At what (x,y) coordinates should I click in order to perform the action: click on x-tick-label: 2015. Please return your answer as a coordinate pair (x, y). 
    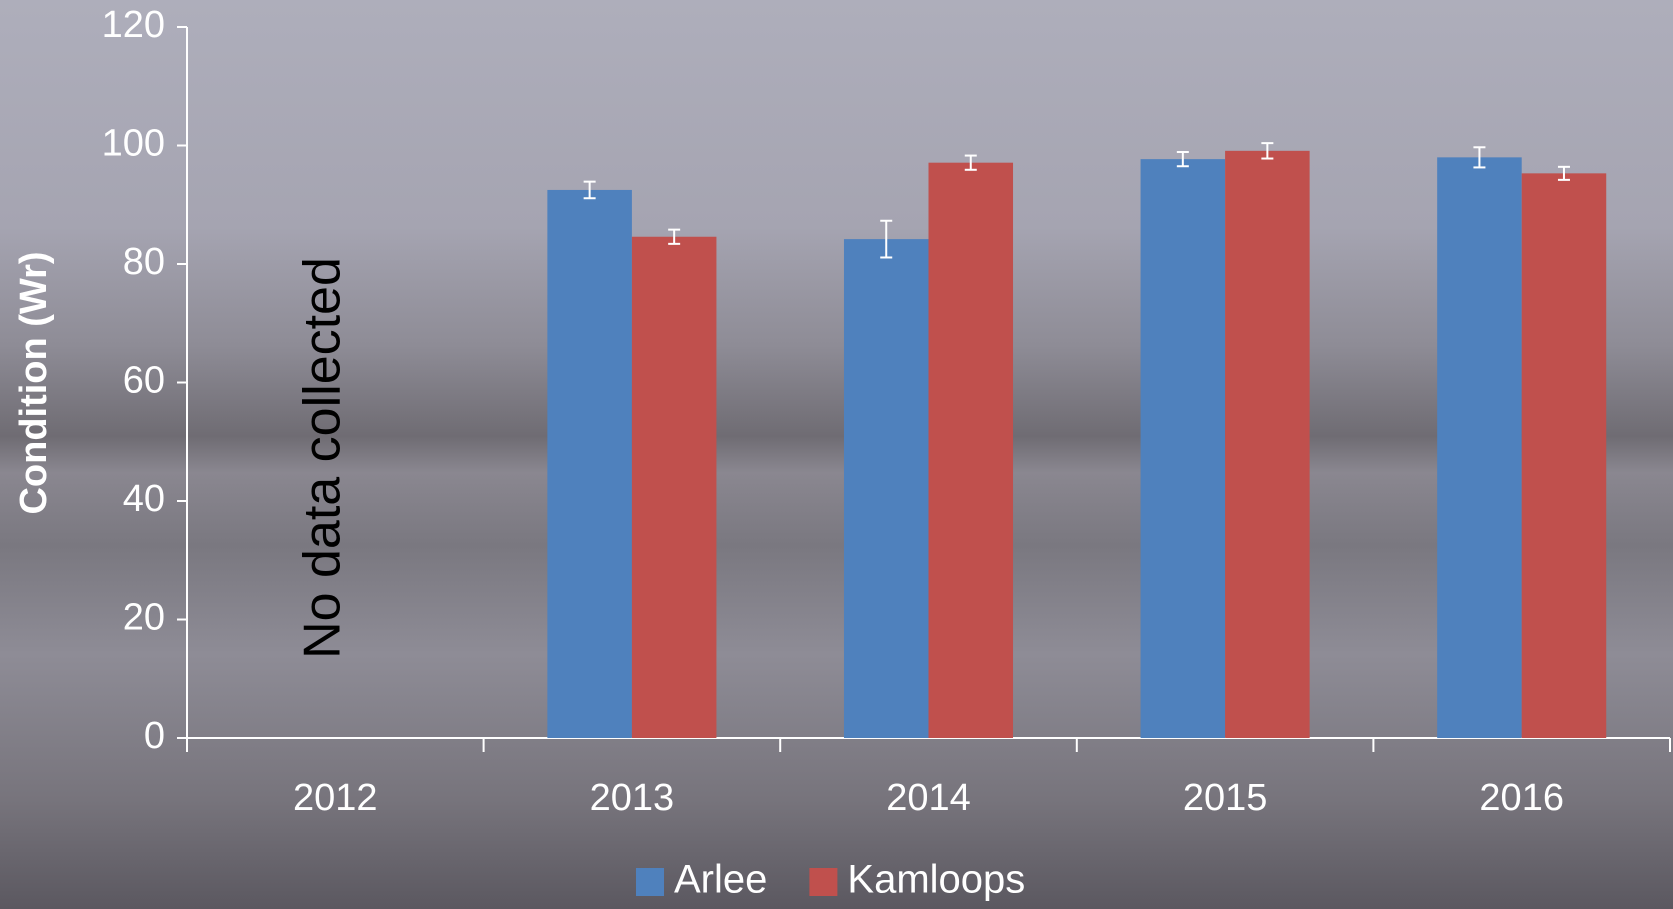
    Looking at the image, I should click on (1225, 798).